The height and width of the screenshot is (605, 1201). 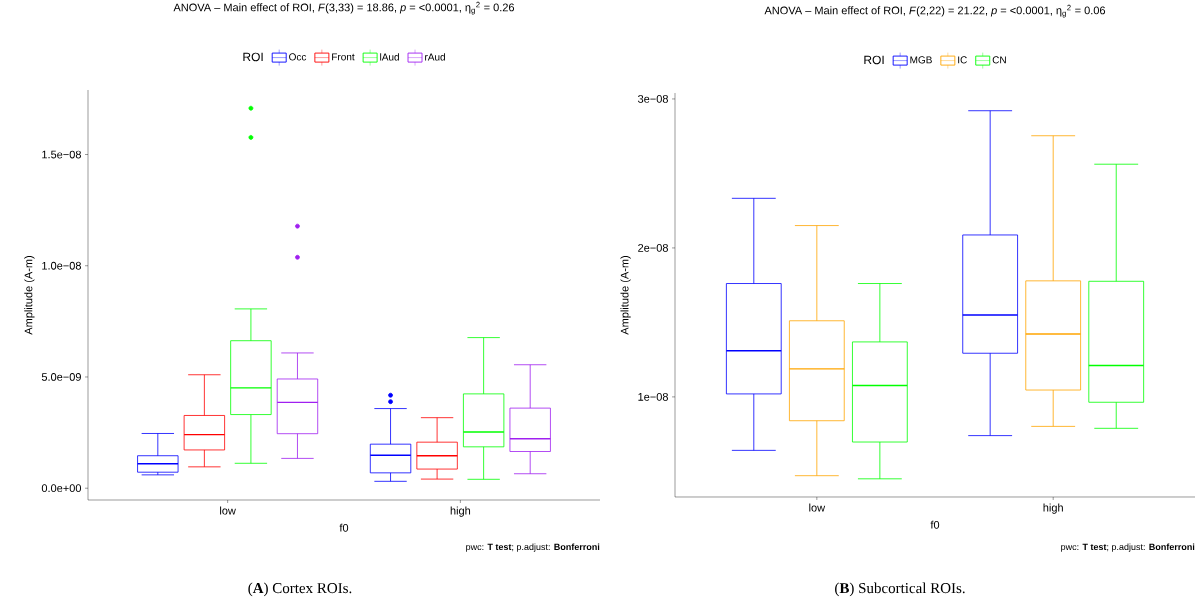 What do you see at coordinates (389, 57) in the screenshot?
I see `legend-label: lAud` at bounding box center [389, 57].